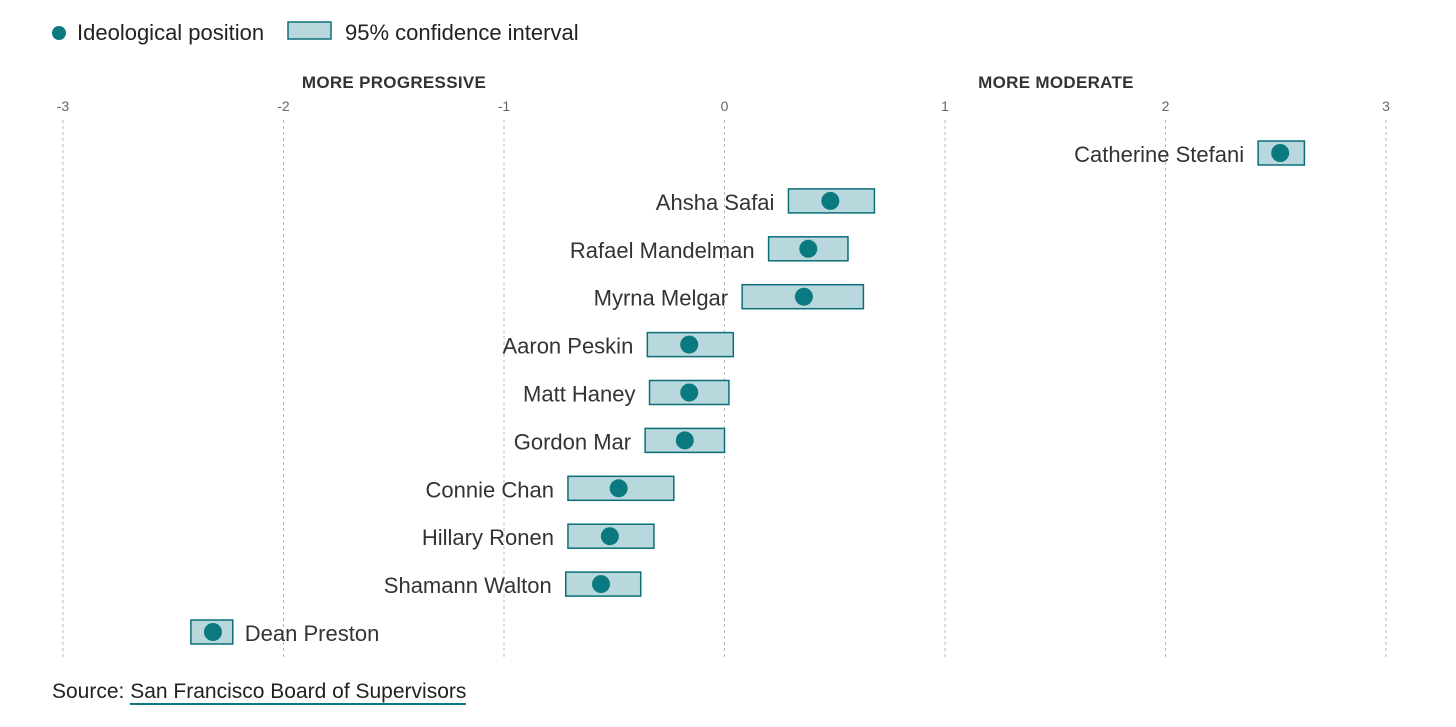 The width and height of the screenshot is (1456, 727). I want to click on supervisor-label: Connie Chan, so click(490, 489).